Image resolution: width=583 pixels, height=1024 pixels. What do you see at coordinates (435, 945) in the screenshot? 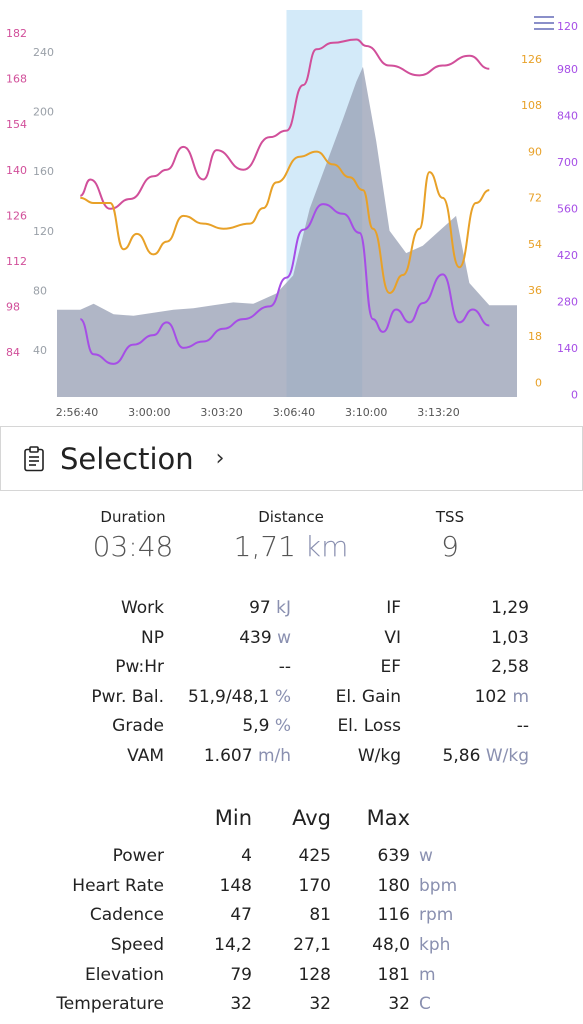
I see `stats-unit: kph` at bounding box center [435, 945].